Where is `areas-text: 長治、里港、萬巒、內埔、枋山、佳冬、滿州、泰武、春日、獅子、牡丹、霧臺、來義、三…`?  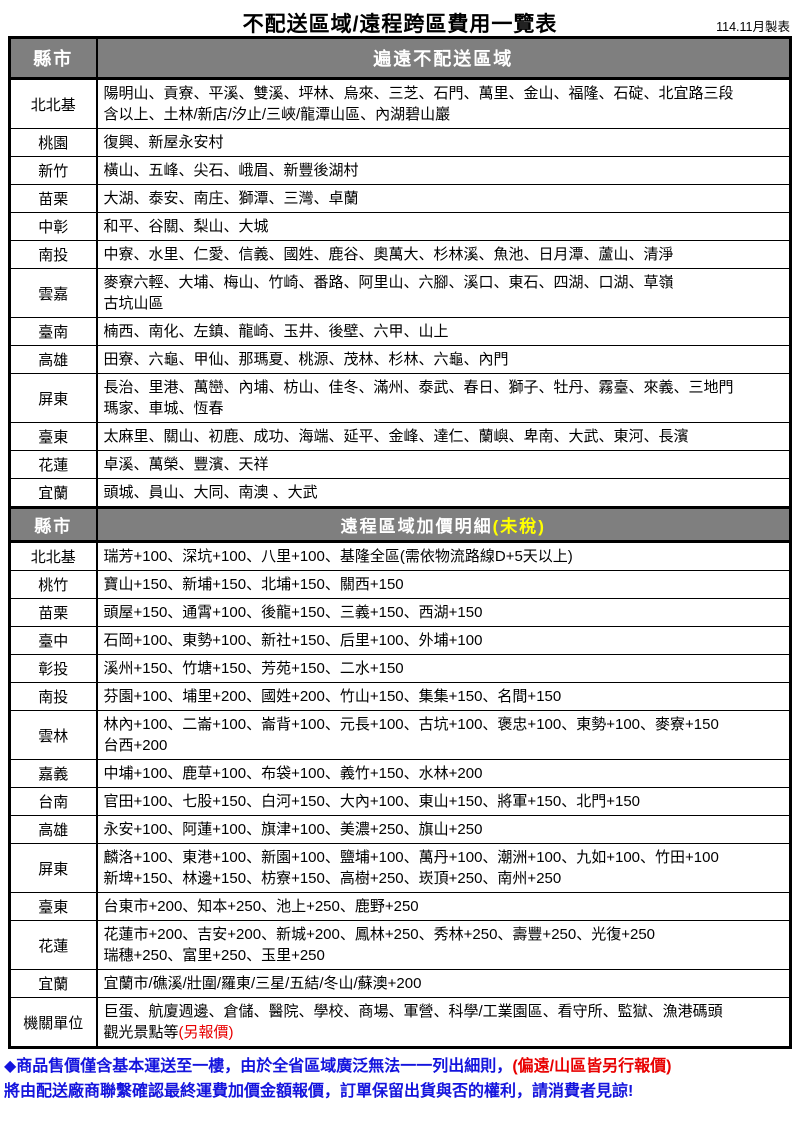
areas-text: 長治、里港、萬巒、內埔、枋山、佳冬、滿州、泰武、春日、獅子、牡丹、霧臺、來義、三… is located at coordinates (418, 398).